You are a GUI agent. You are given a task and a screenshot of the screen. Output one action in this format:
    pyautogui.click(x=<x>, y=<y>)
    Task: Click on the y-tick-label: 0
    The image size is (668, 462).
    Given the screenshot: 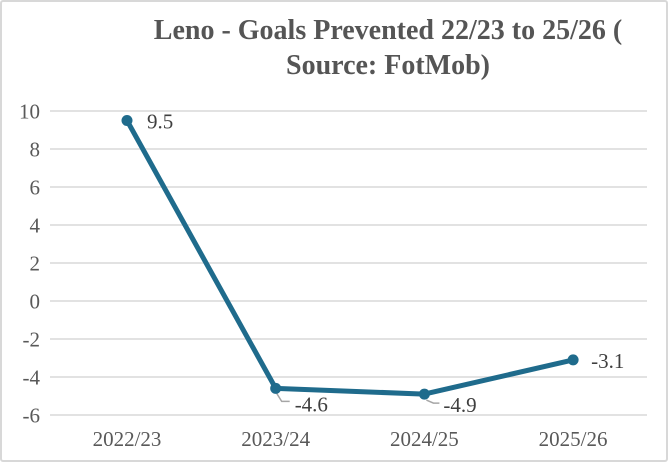 What is the action you would take?
    pyautogui.click(x=35, y=302)
    